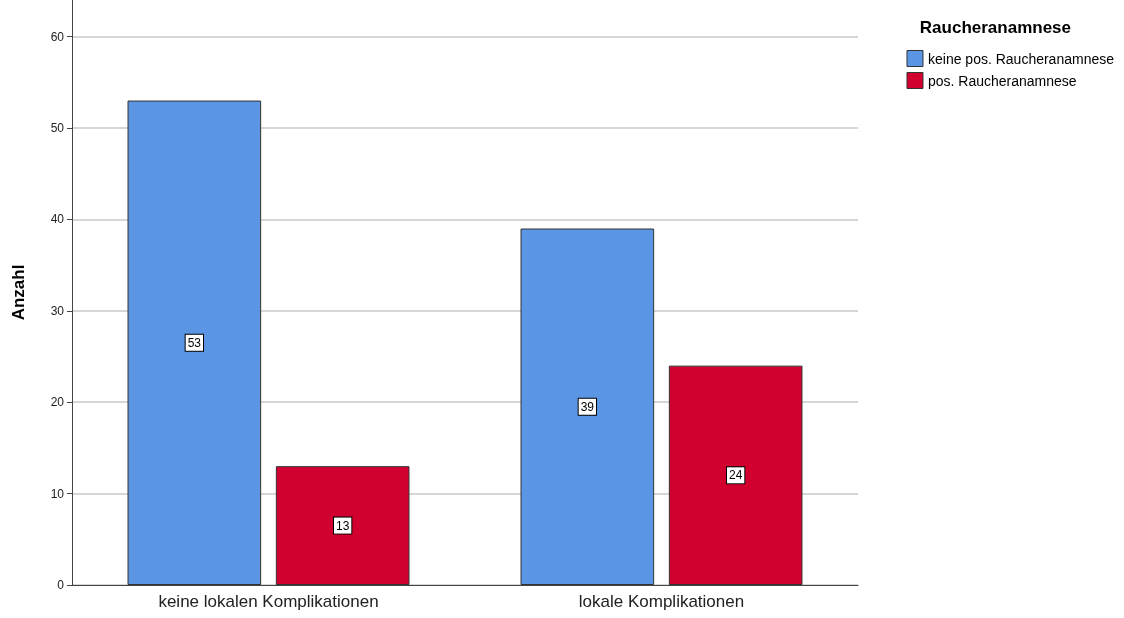 The width and height of the screenshot is (1124, 618). Describe the element at coordinates (995, 27) in the screenshot. I see `legend-title: Raucheranamnese` at that location.